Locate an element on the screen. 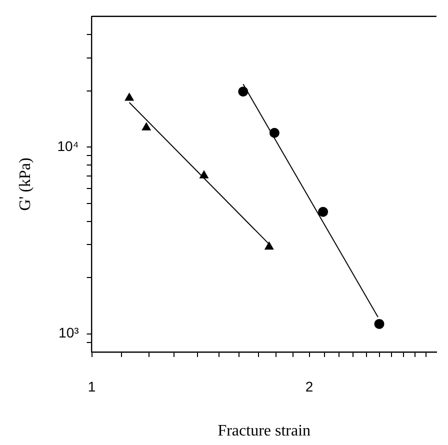 This screenshot has height=445, width=448. x-tick-label: 1 is located at coordinates (92, 386).